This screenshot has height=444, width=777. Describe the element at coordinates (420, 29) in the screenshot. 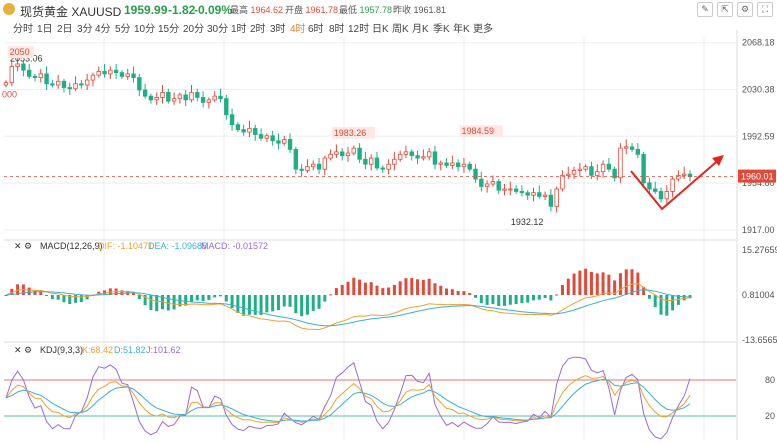

I see `tab-19: 月K` at that location.